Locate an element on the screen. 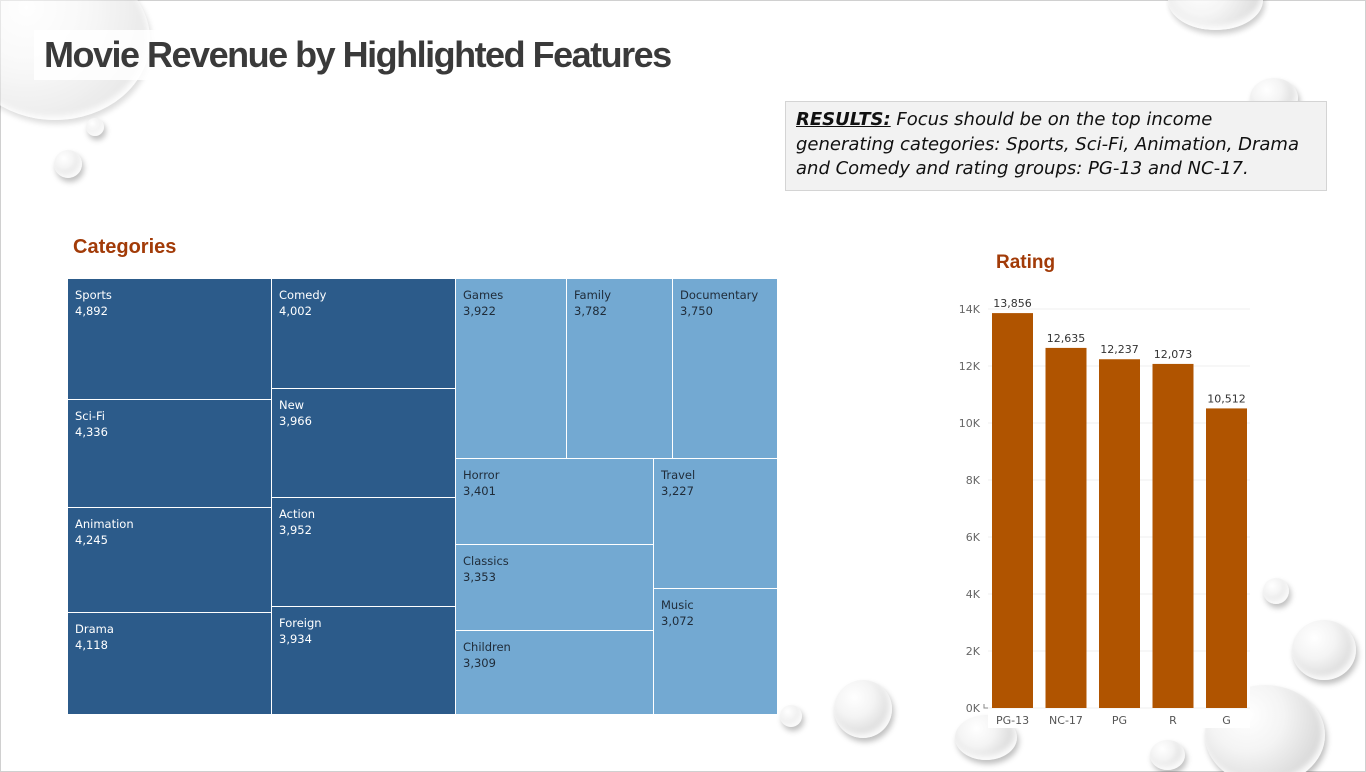 This screenshot has height=772, width=1366. treemap-cell-animation: Animation 4,245 is located at coordinates (170, 560).